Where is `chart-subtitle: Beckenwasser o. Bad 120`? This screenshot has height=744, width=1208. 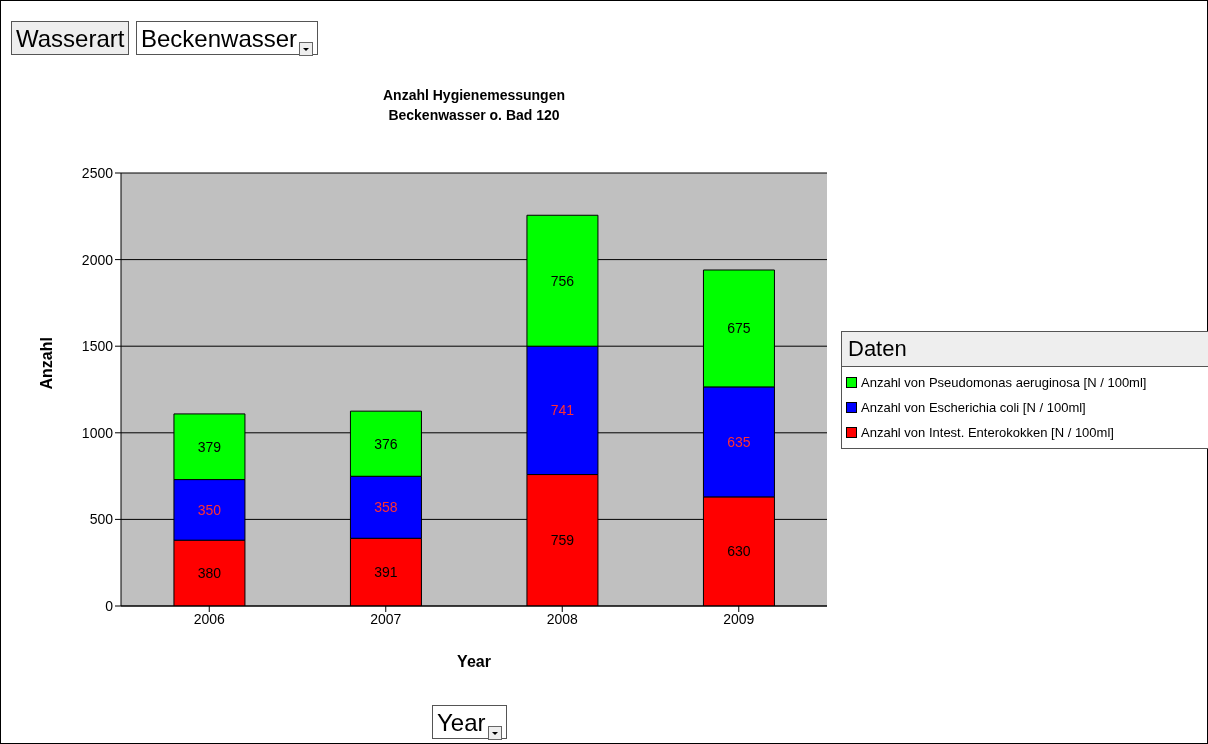 chart-subtitle: Beckenwasser o. Bad 120 is located at coordinates (474, 115).